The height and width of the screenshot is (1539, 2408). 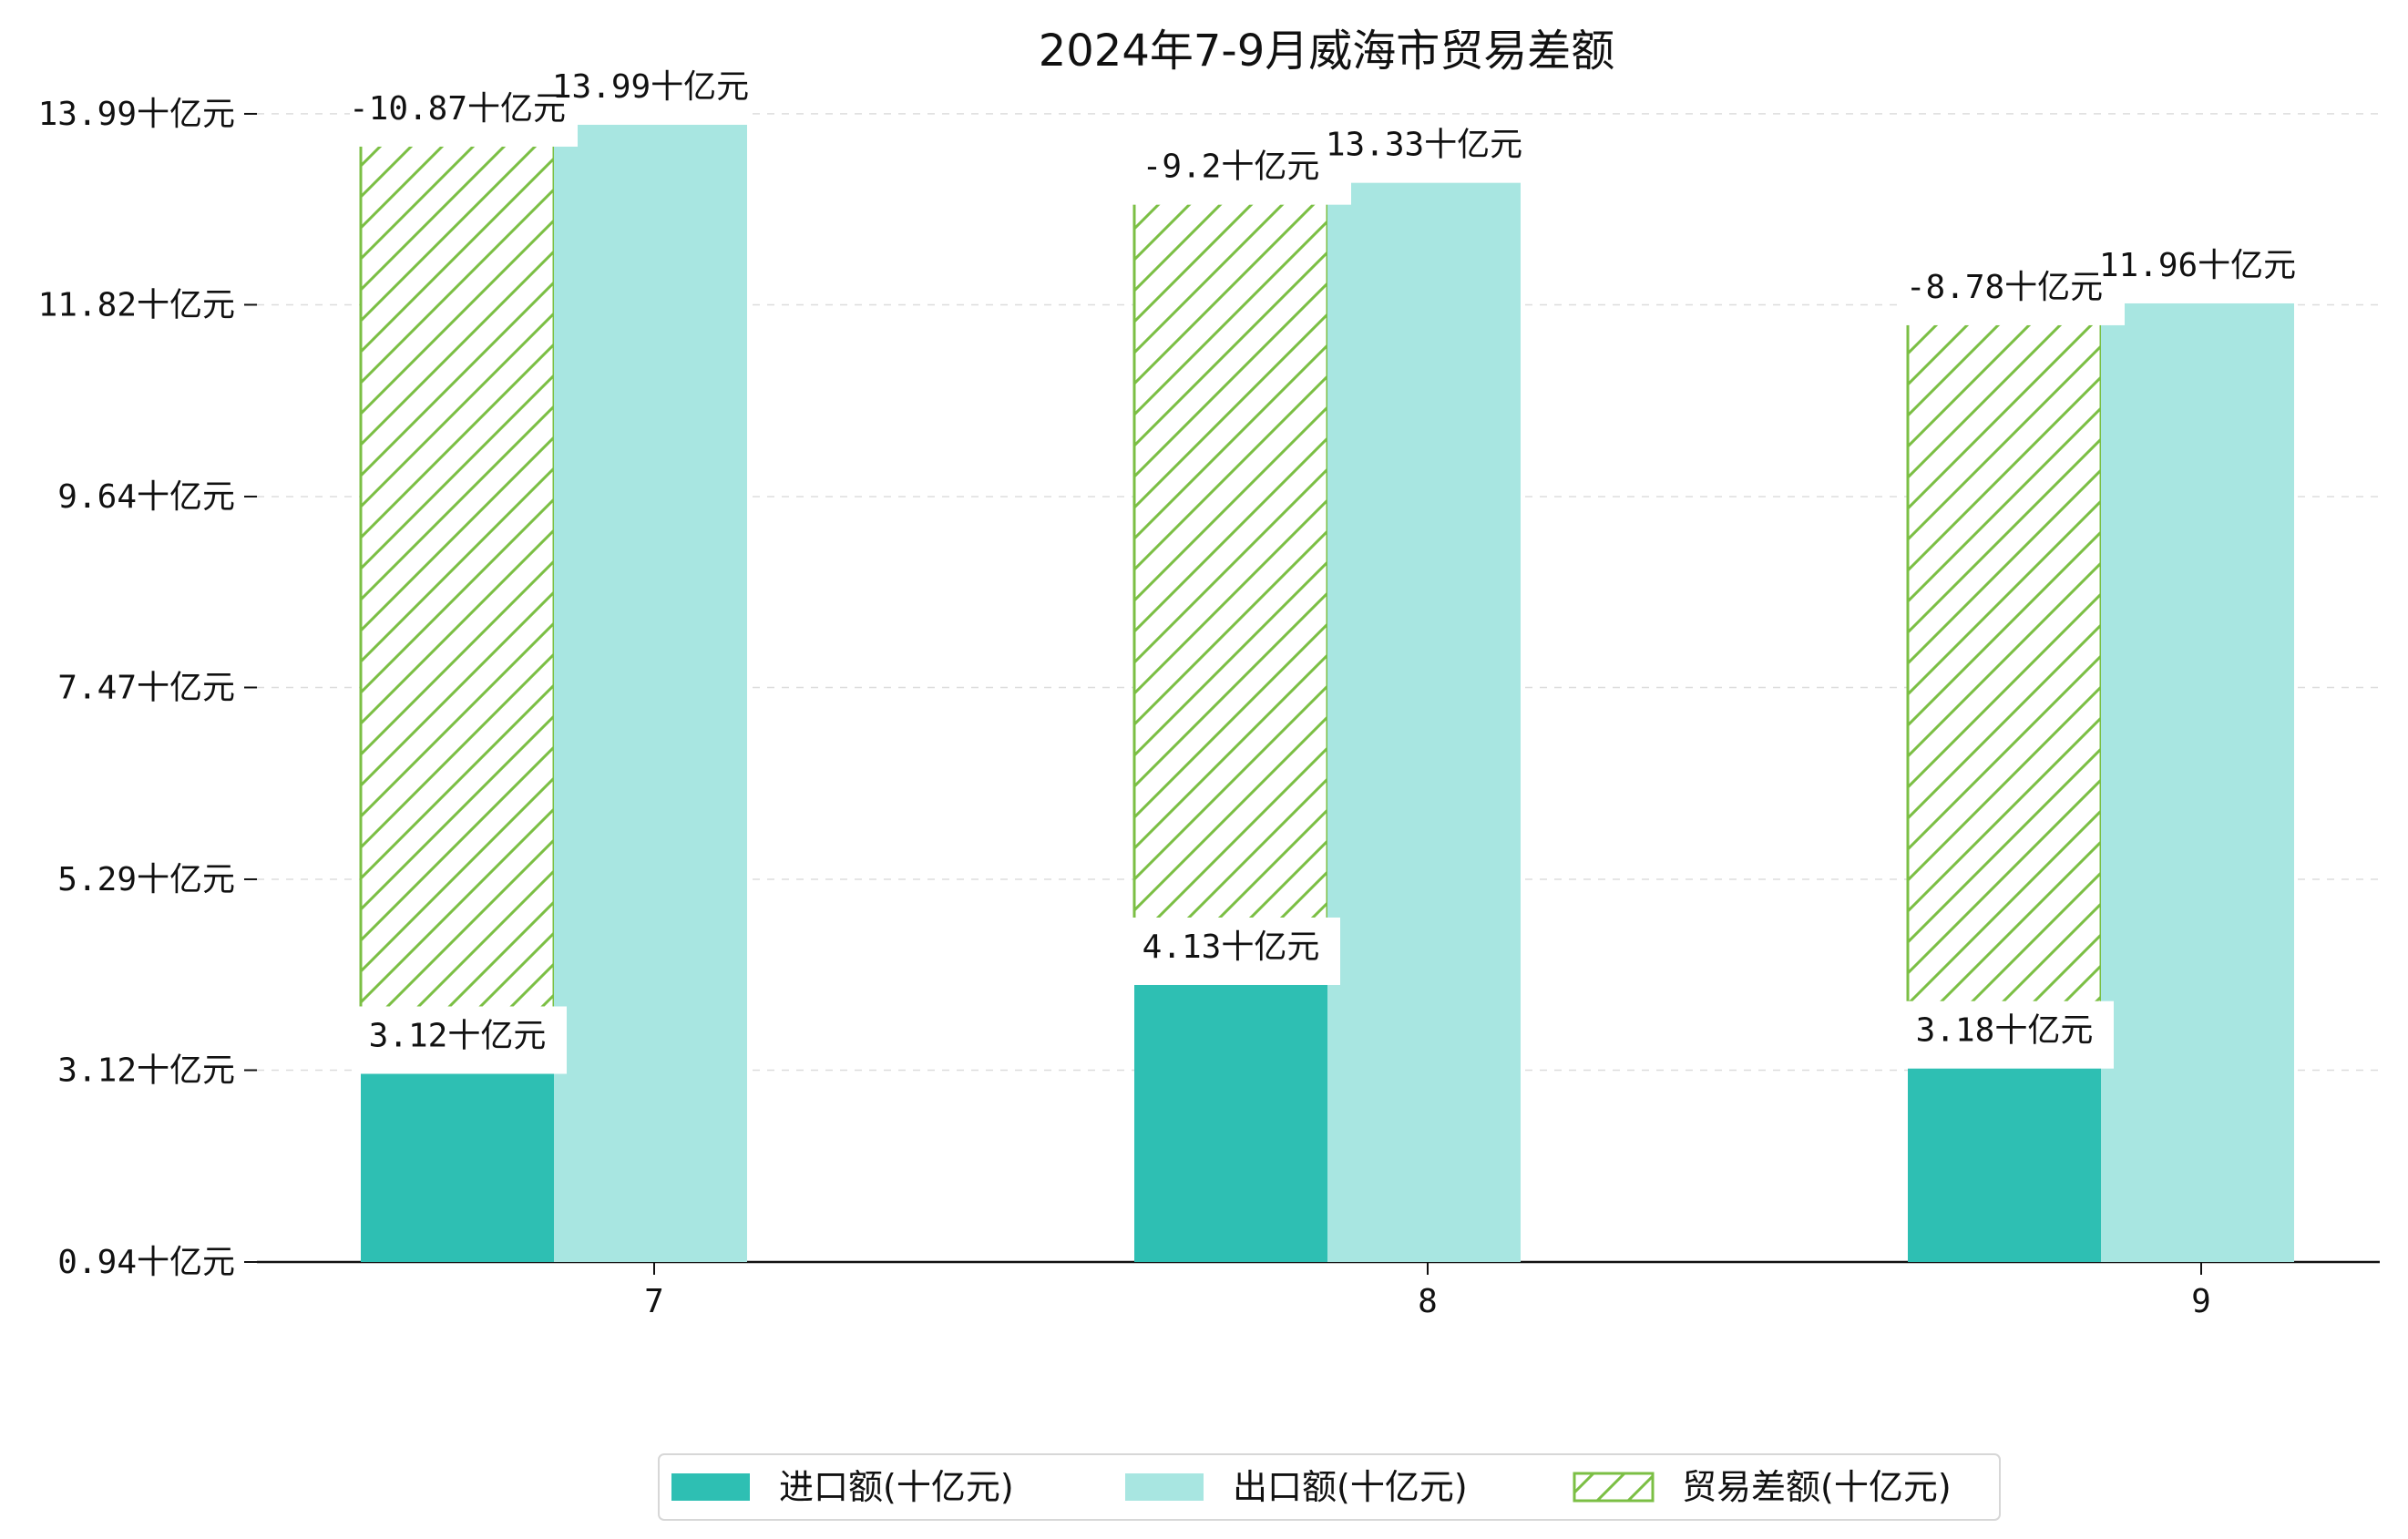 What do you see at coordinates (651, 87) in the screenshot?
I see `export-value-label: 13.99十亿元` at bounding box center [651, 87].